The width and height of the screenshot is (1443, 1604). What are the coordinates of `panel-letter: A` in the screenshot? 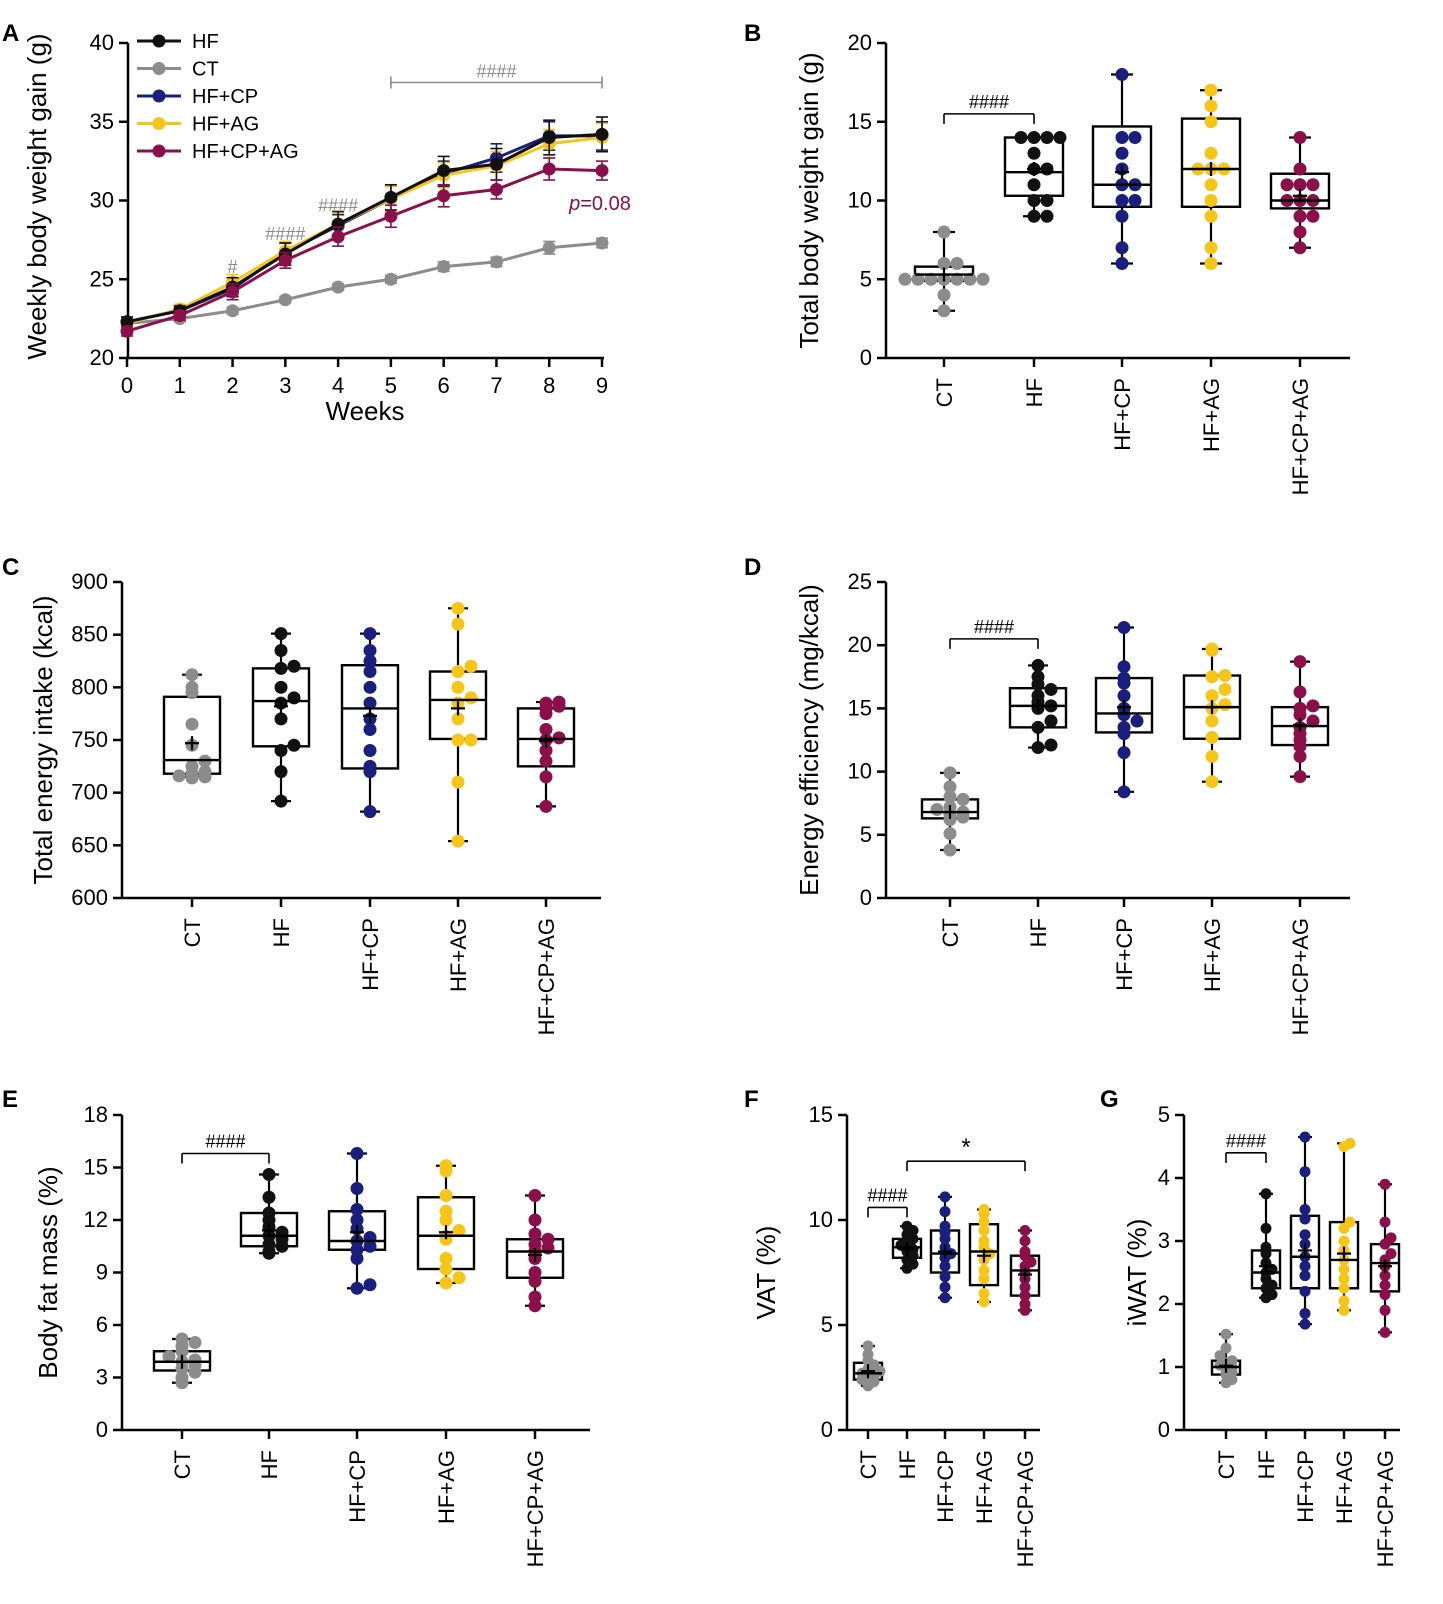 It's located at (10, 33).